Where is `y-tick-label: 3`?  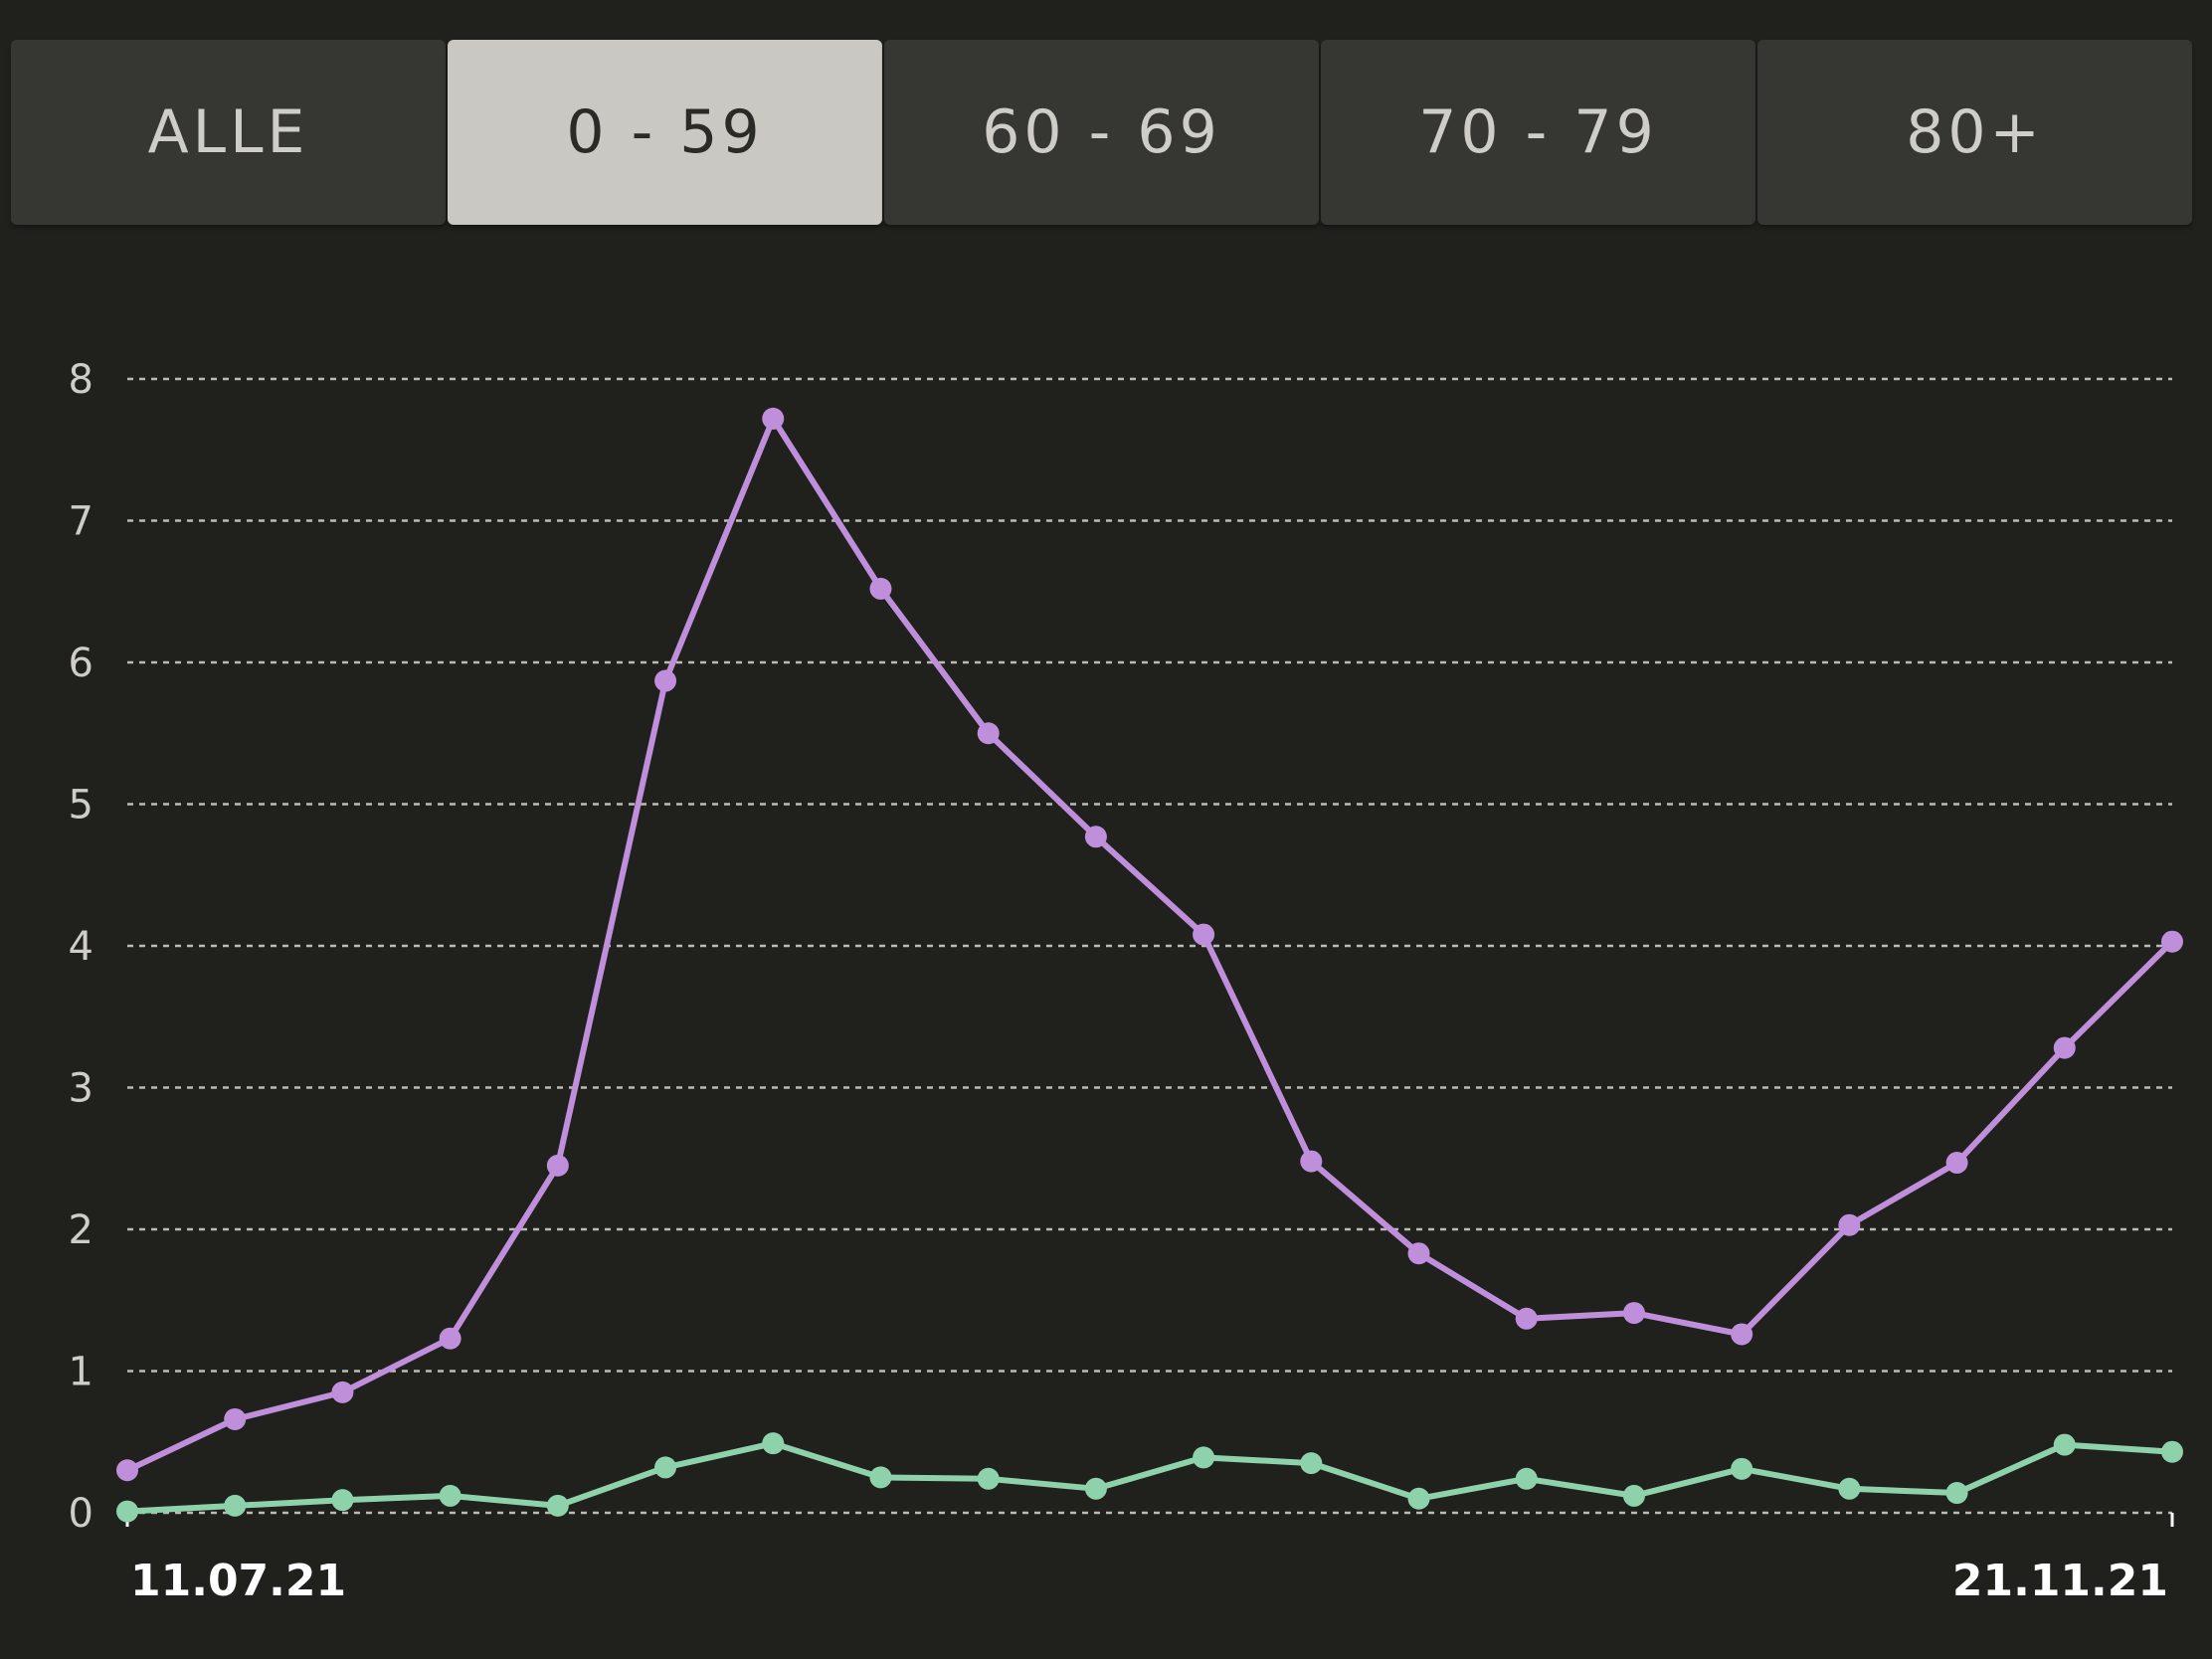
y-tick-label: 3 is located at coordinates (81, 1089).